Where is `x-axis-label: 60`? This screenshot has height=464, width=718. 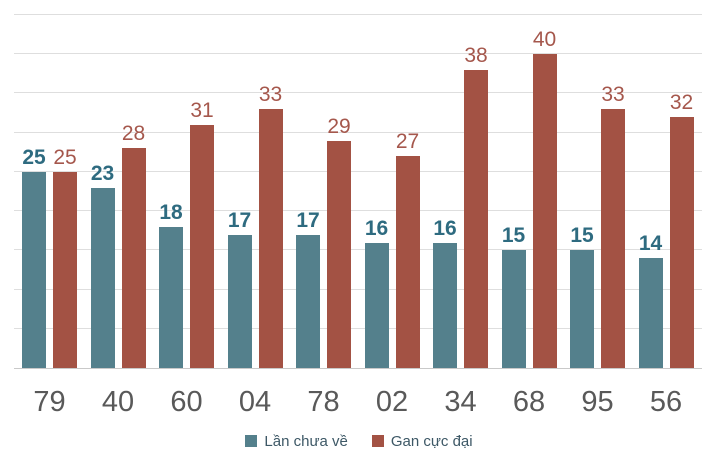
x-axis-label: 60 is located at coordinates (186, 402).